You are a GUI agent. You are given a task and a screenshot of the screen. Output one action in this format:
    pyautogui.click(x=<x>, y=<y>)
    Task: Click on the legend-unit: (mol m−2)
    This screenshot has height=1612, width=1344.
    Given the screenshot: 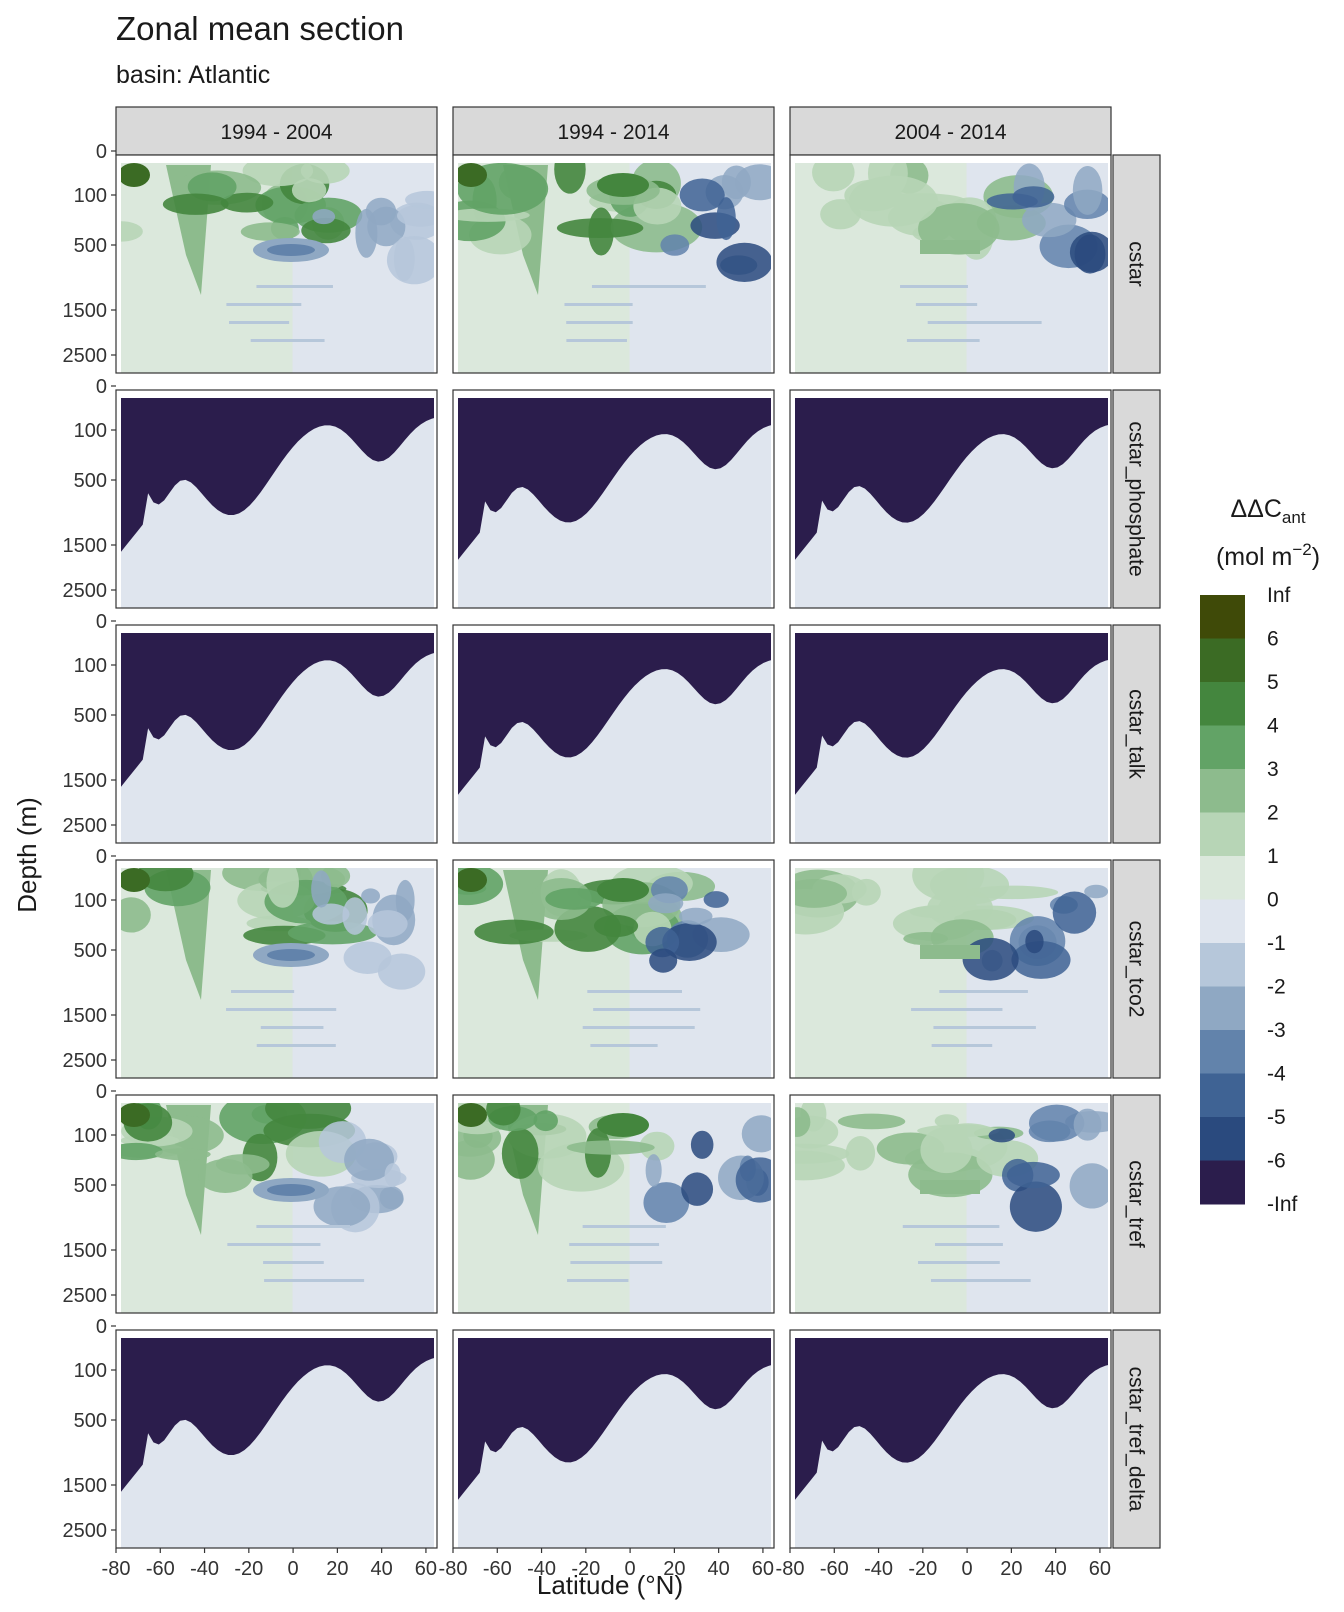 What is the action you would take?
    pyautogui.click(x=1268, y=555)
    